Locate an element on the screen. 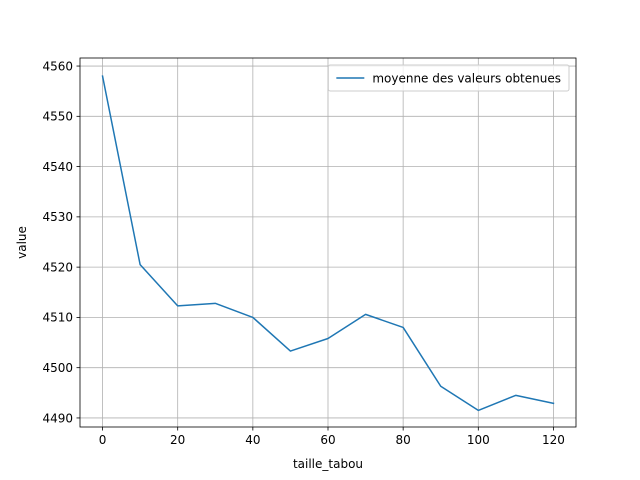  y-tick-label: 4560 is located at coordinates (57, 66).